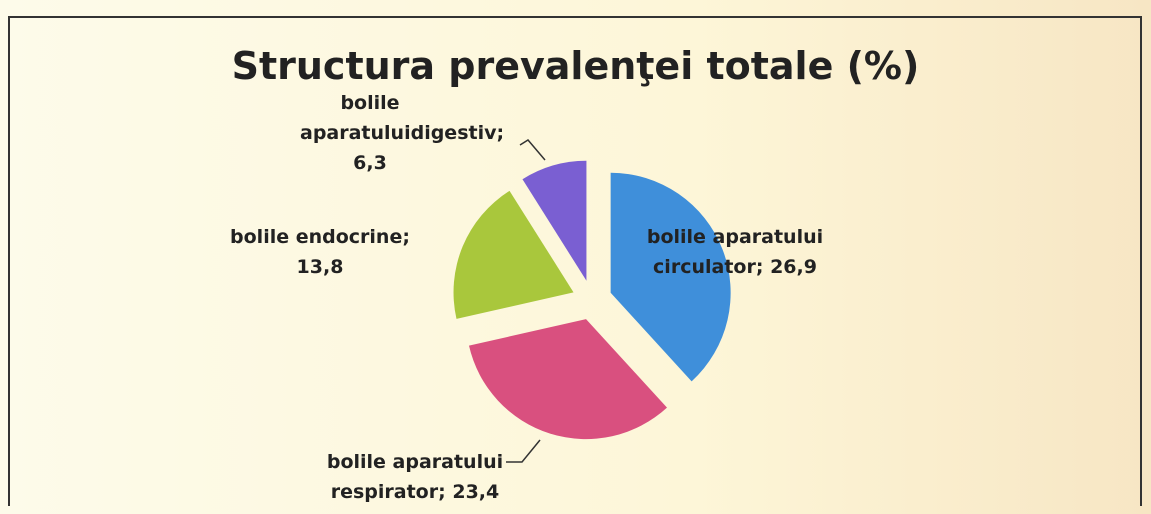 This screenshot has height=514, width=1151. Describe the element at coordinates (793, 267) in the screenshot. I see `value-label: 26,9` at that location.